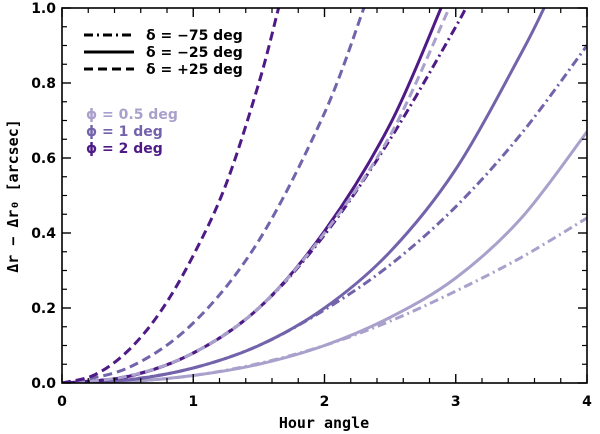 This screenshot has height=434, width=600. I want to click on legend-label-phi-0: ϕ = 0.5 deg, so click(132, 115).